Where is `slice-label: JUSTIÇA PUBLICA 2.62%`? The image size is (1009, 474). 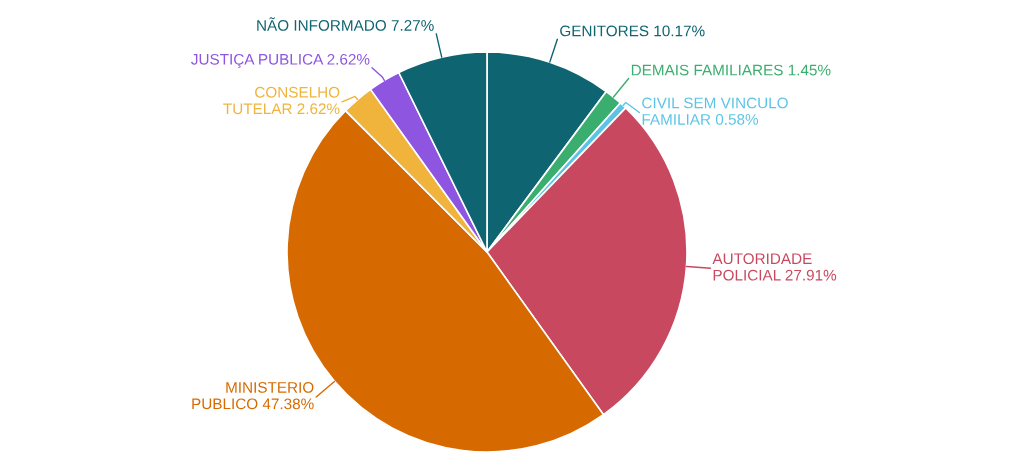 slice-label: JUSTIÇA PUBLICA 2.62% is located at coordinates (280, 60).